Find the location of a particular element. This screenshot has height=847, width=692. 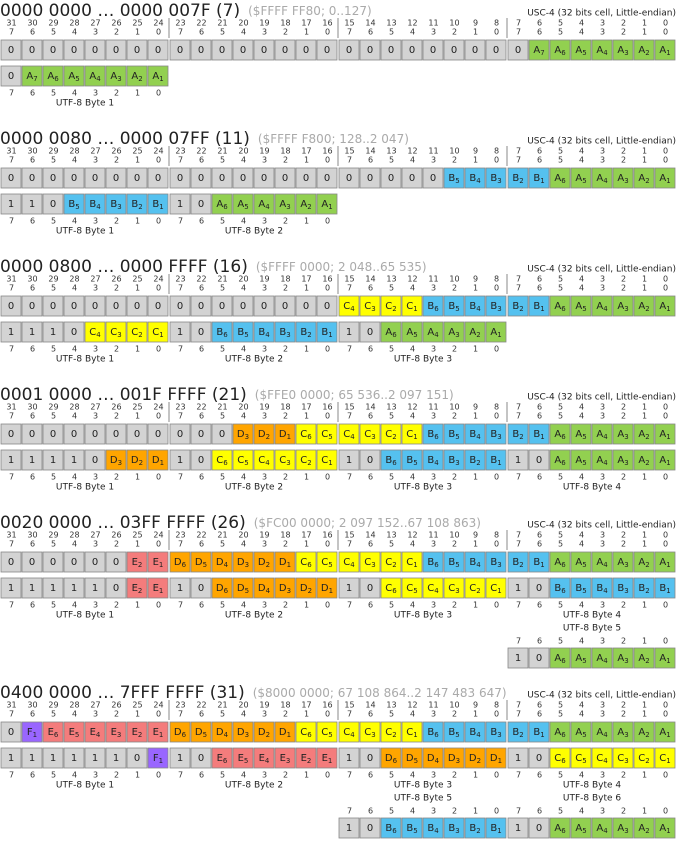

bit-cell-label: E2 is located at coordinates (137, 563).